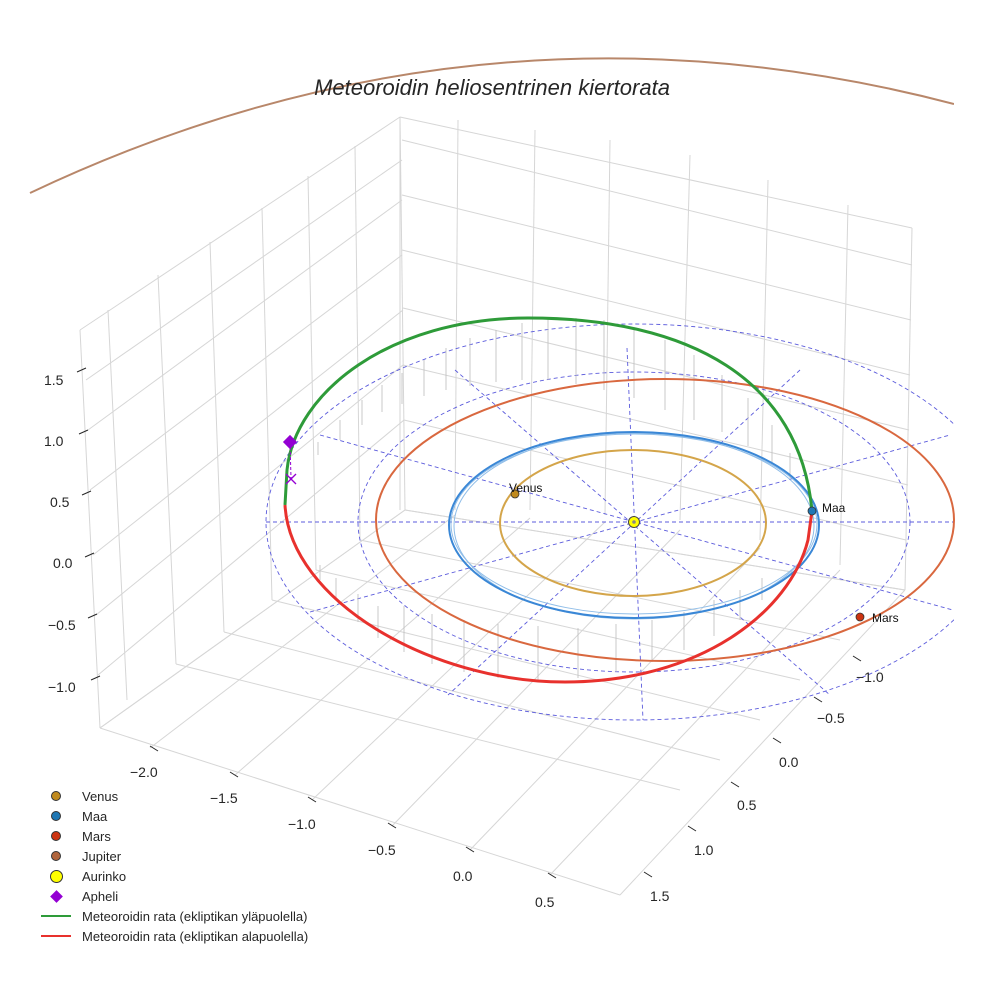 The width and height of the screenshot is (984, 984). What do you see at coordinates (100, 796) in the screenshot?
I see `legend-label: Venus` at bounding box center [100, 796].